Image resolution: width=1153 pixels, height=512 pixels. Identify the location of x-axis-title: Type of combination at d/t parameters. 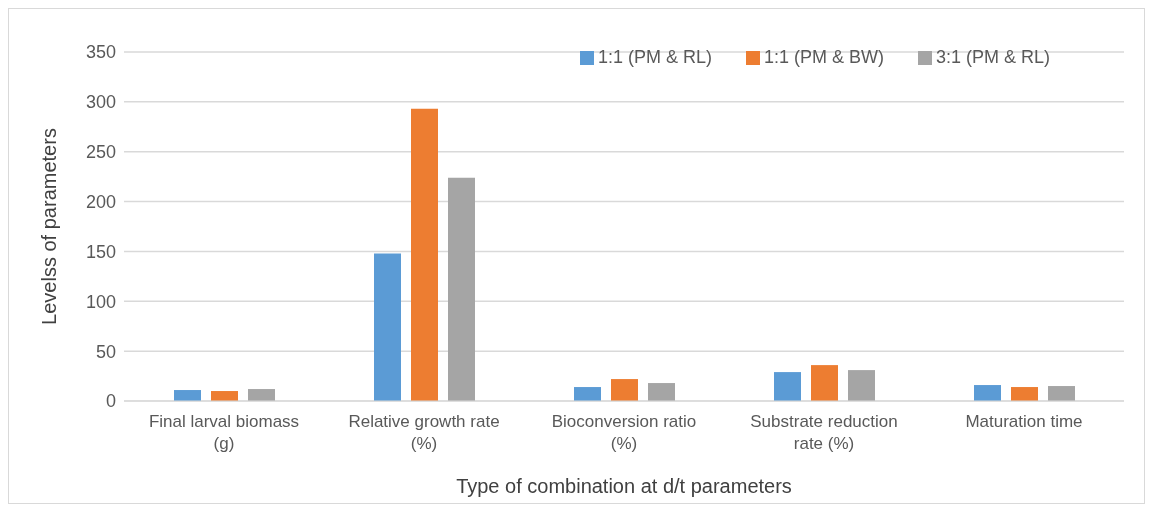
(624, 486).